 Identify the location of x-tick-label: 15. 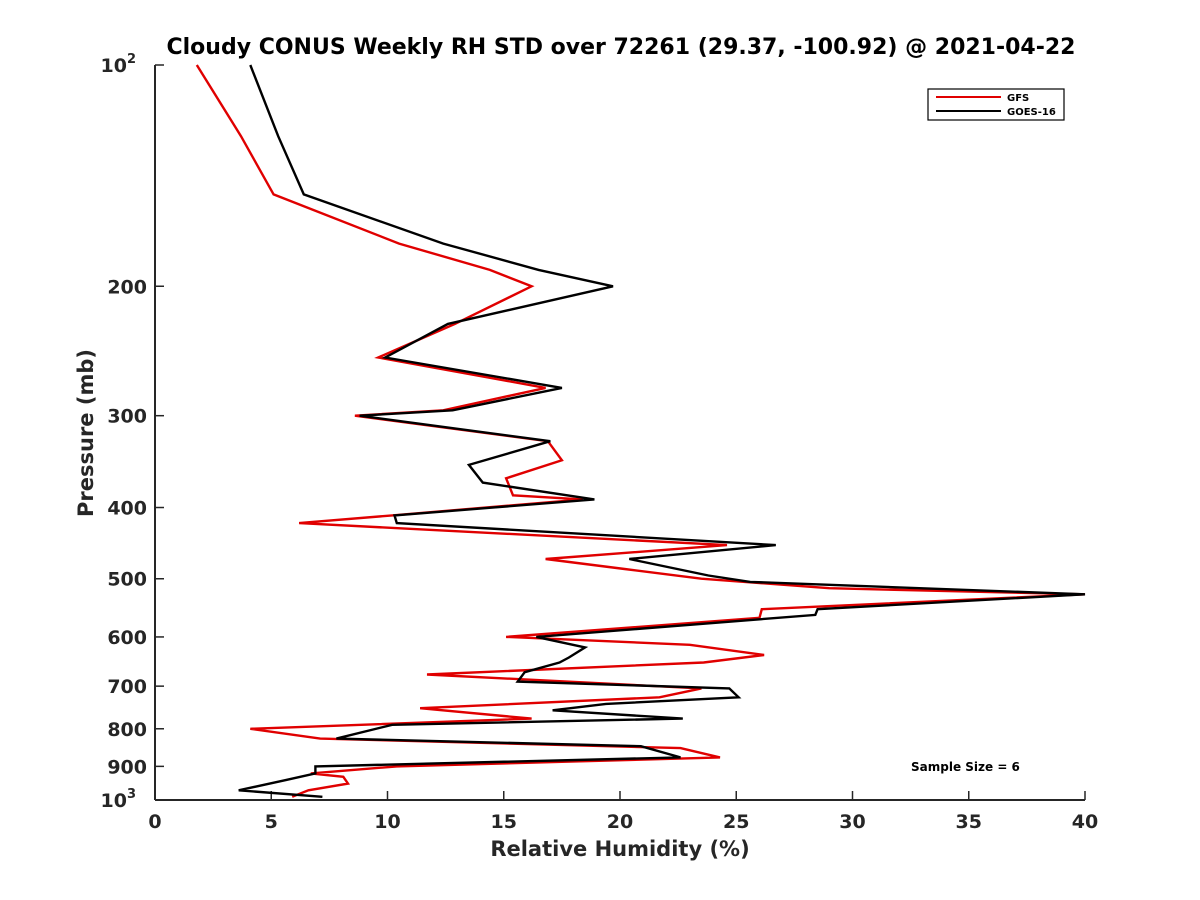
(504, 822).